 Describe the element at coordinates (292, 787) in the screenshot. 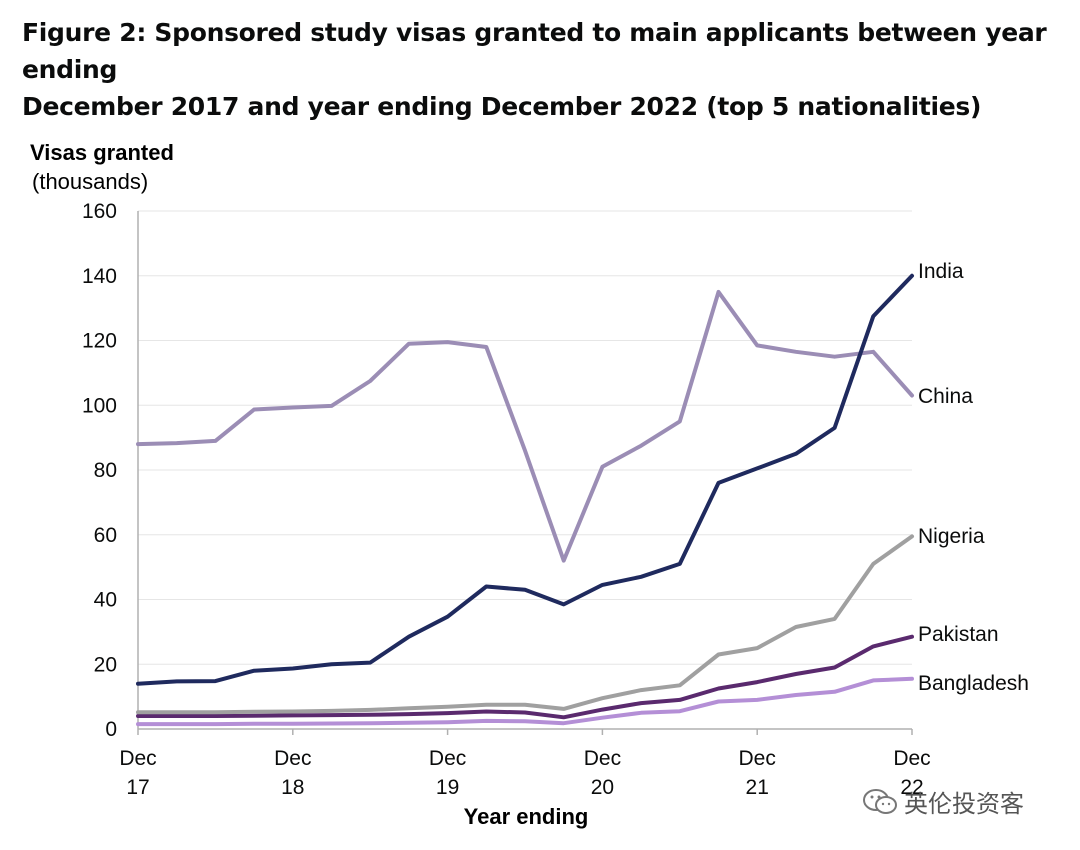

I see `x-tick-label: 18` at that location.